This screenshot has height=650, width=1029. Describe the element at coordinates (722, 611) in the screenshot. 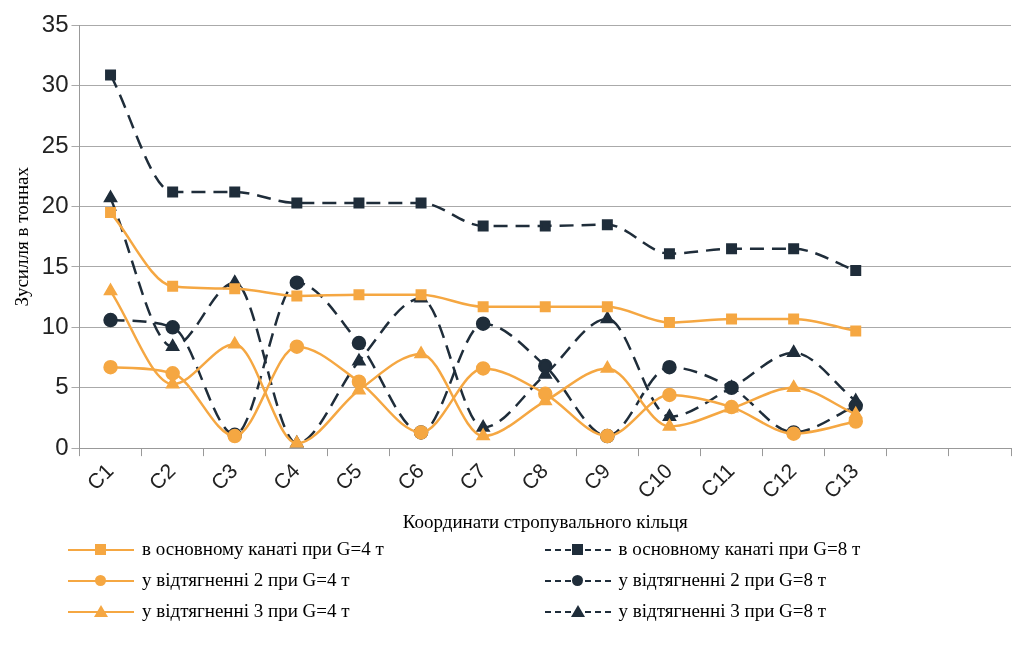

I see `legend-label: у відтягненні 3 при G=8 т` at that location.